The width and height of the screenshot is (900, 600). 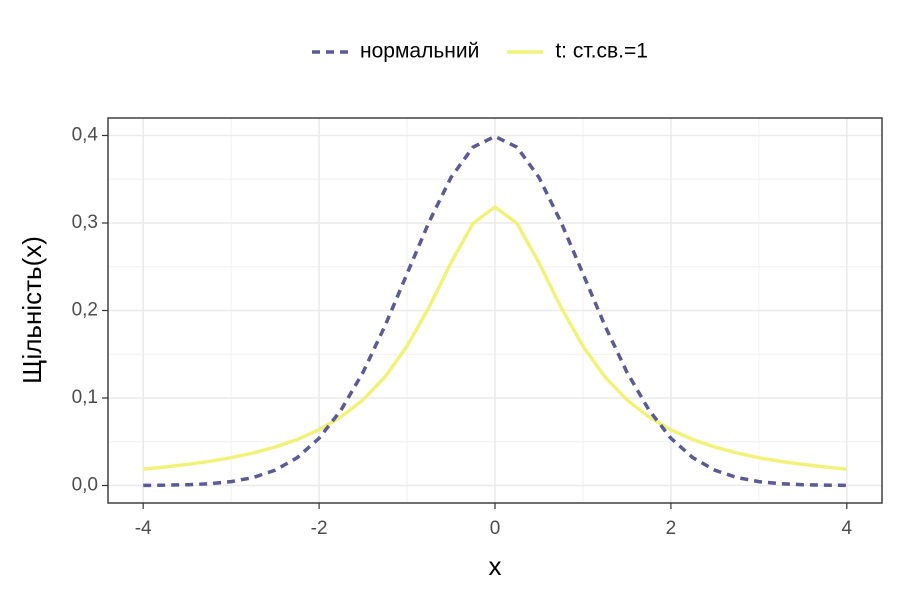 I want to click on y-tick-label: 0,0, so click(x=85, y=485).